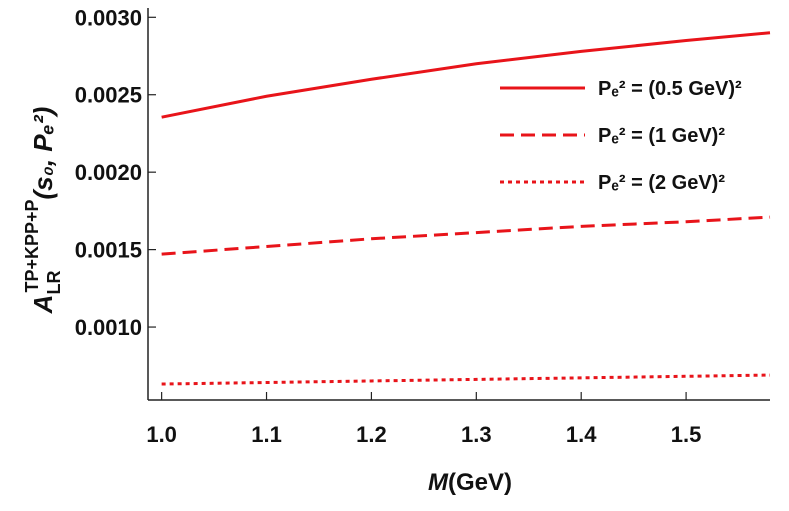 This screenshot has height=511, width=789. Describe the element at coordinates (161, 434) in the screenshot. I see `x-tick-label: 1.0` at that location.